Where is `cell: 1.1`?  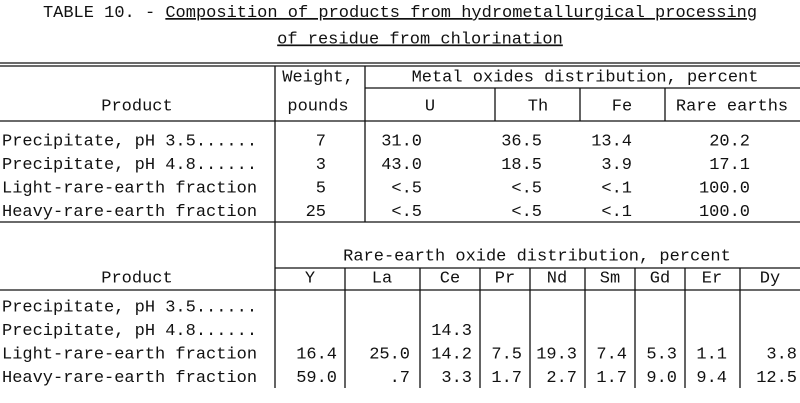
cell: 1.1 is located at coordinates (711, 354).